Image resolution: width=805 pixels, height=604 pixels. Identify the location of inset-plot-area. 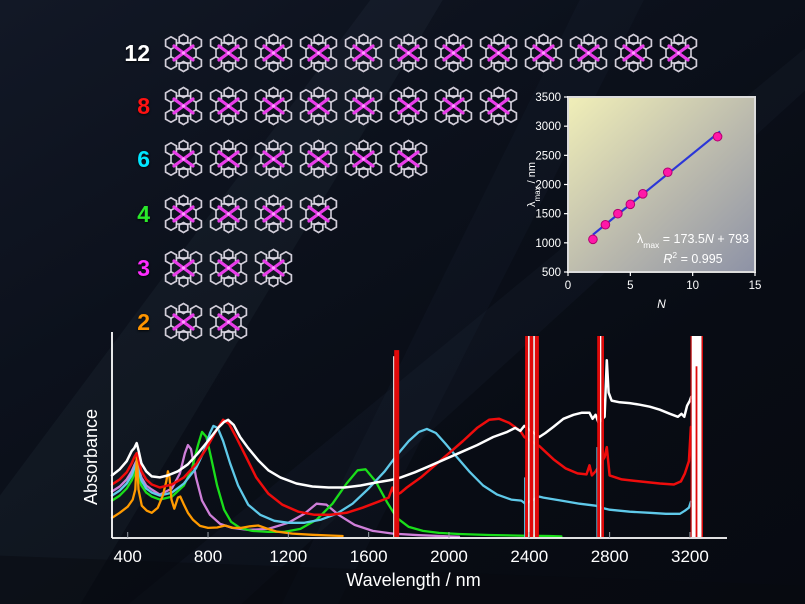
(661, 184).